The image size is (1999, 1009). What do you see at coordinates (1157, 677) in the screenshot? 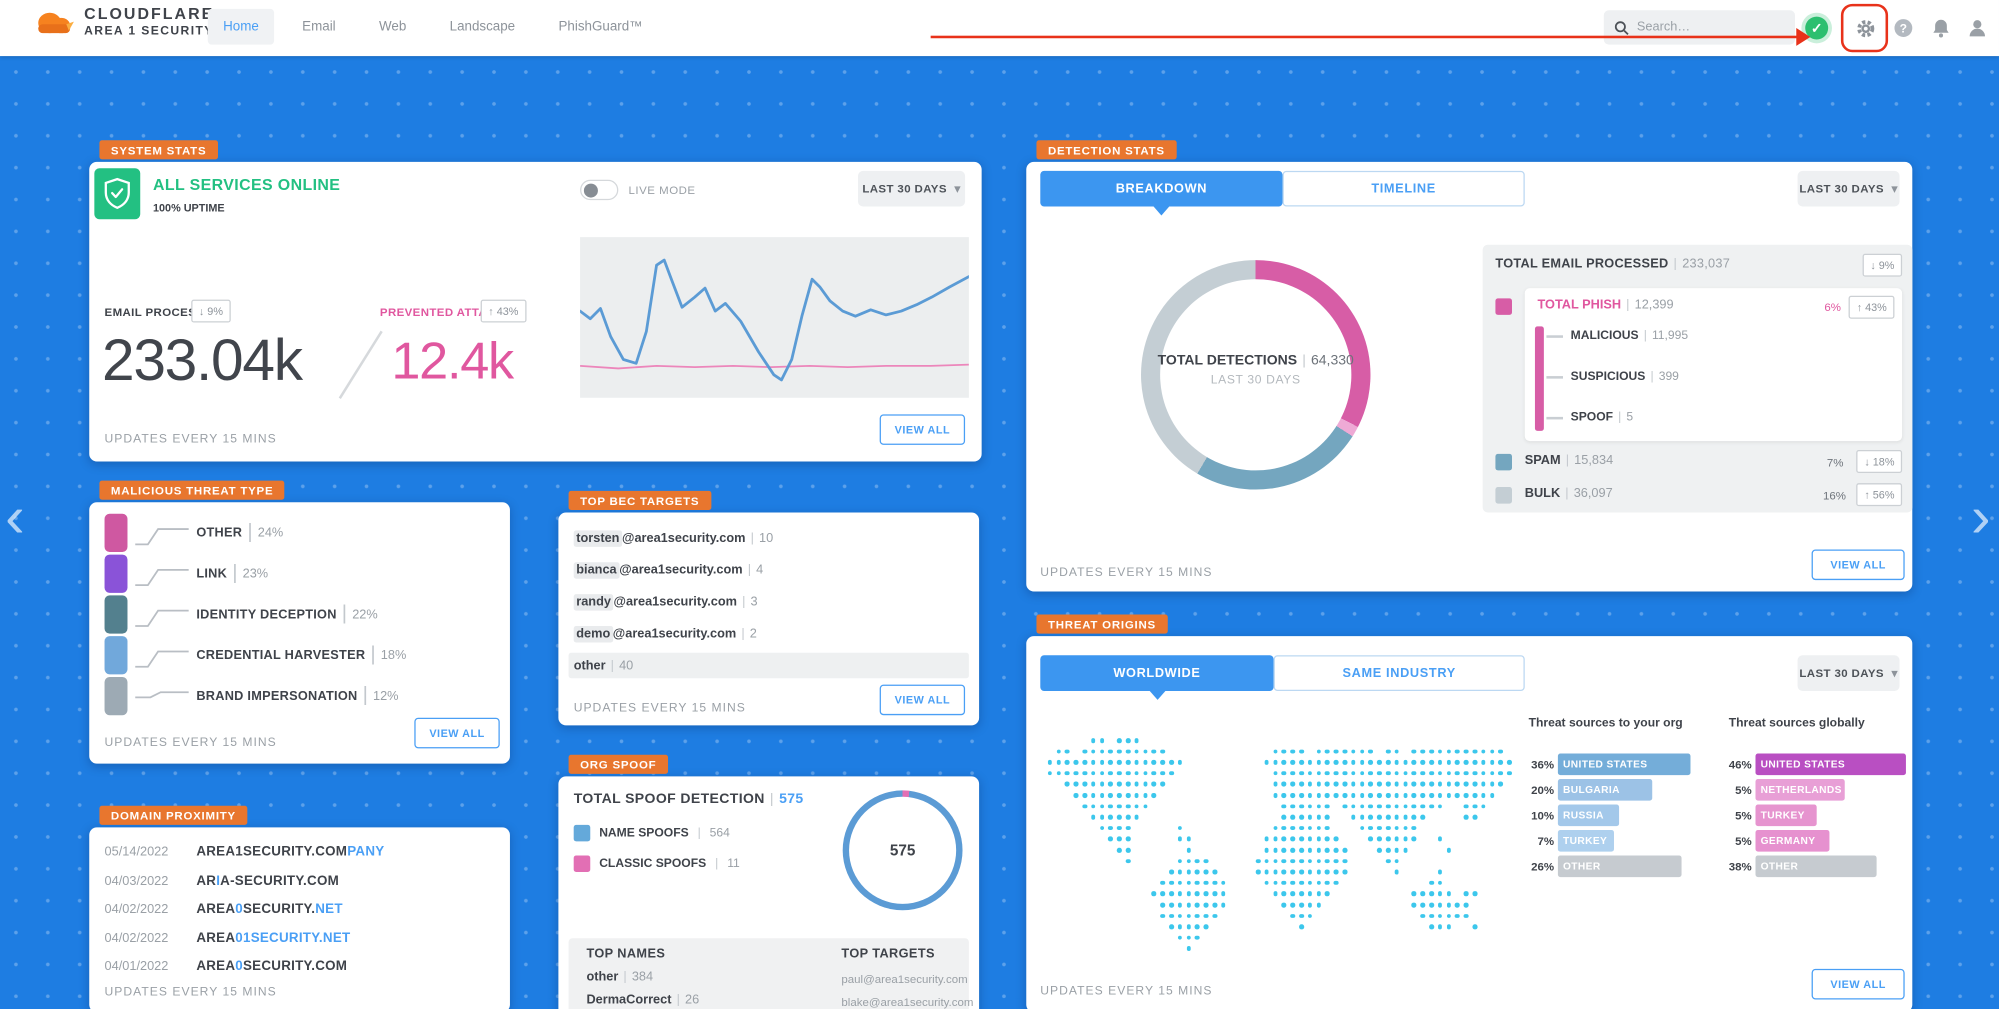
I see `tab-worldwide: WORLDWIDE` at bounding box center [1157, 677].